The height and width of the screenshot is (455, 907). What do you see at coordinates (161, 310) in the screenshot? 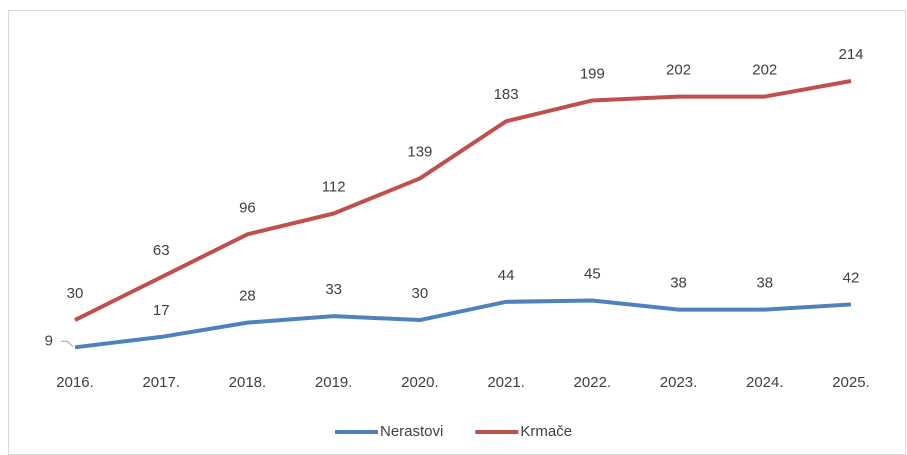
I see `data-label: 17` at bounding box center [161, 310].